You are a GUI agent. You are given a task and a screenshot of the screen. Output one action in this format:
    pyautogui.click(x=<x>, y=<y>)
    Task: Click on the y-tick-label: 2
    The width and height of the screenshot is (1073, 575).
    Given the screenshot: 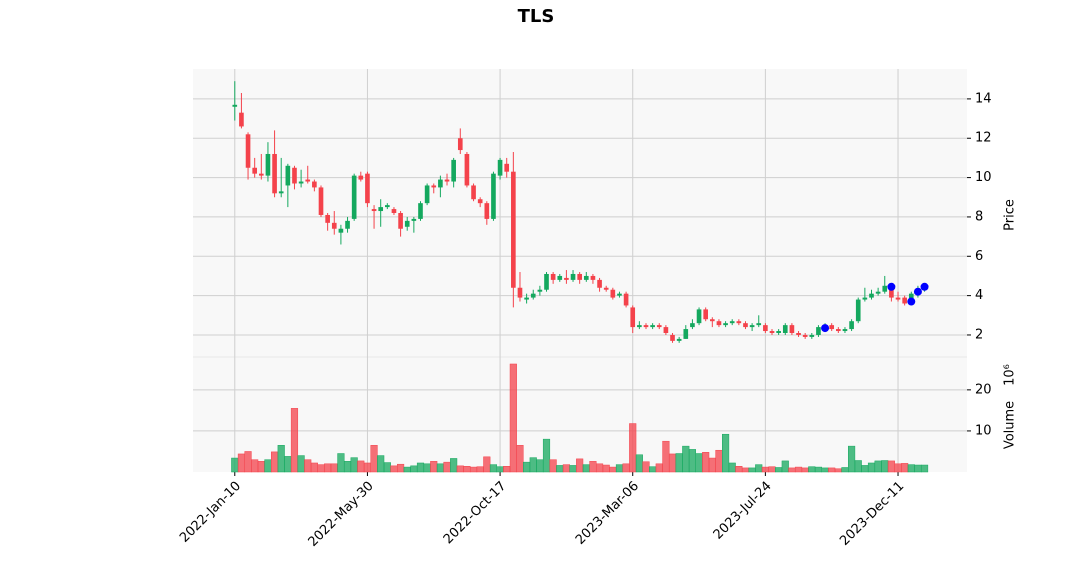 What is the action you would take?
    pyautogui.click(x=979, y=334)
    